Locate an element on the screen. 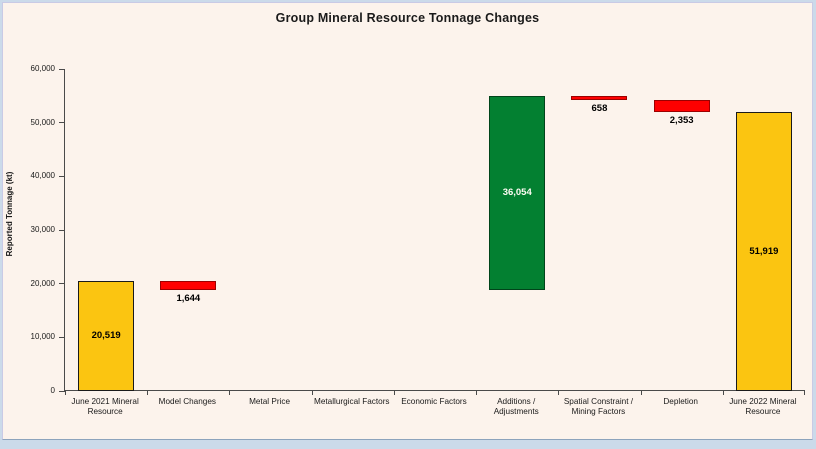  category-label: June 2022 Mineral Resource is located at coordinates (763, 407).